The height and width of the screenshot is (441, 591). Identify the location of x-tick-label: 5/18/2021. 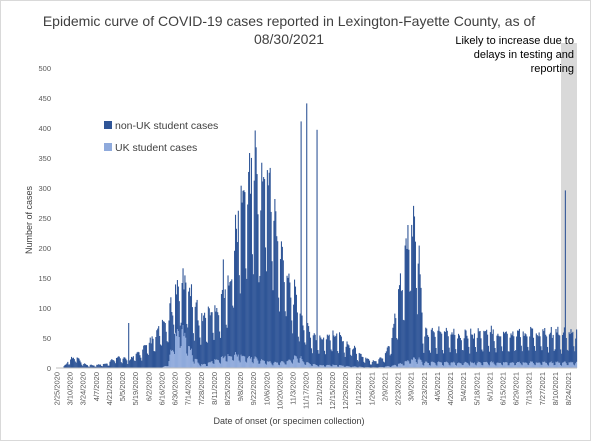
(476, 388).